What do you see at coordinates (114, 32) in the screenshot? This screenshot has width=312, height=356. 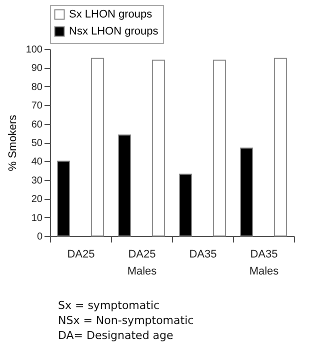 I see `legend-label: Nsx LHON groups` at bounding box center [114, 32].